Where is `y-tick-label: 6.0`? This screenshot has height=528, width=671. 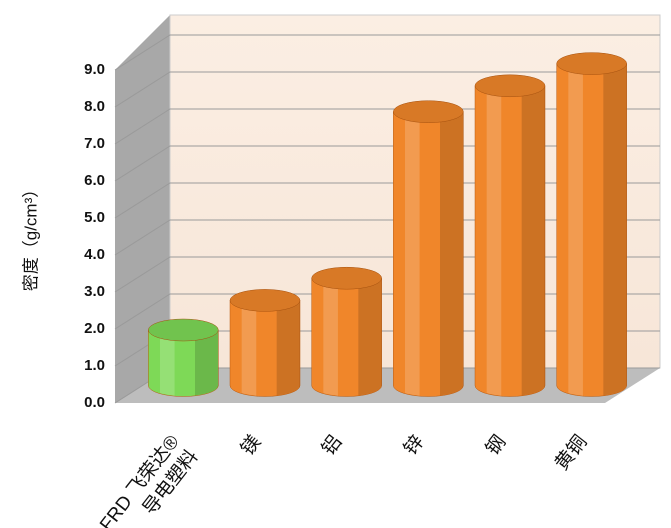
y-tick-label: 6.0 is located at coordinates (94, 180).